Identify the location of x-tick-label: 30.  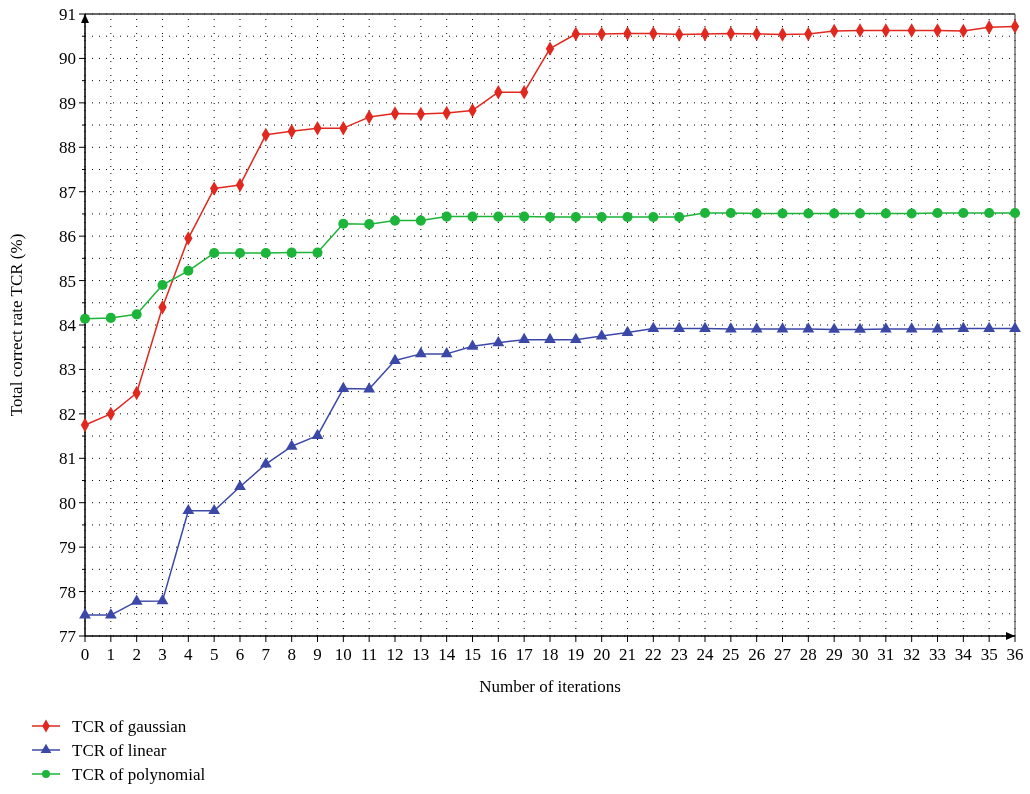
(860, 654).